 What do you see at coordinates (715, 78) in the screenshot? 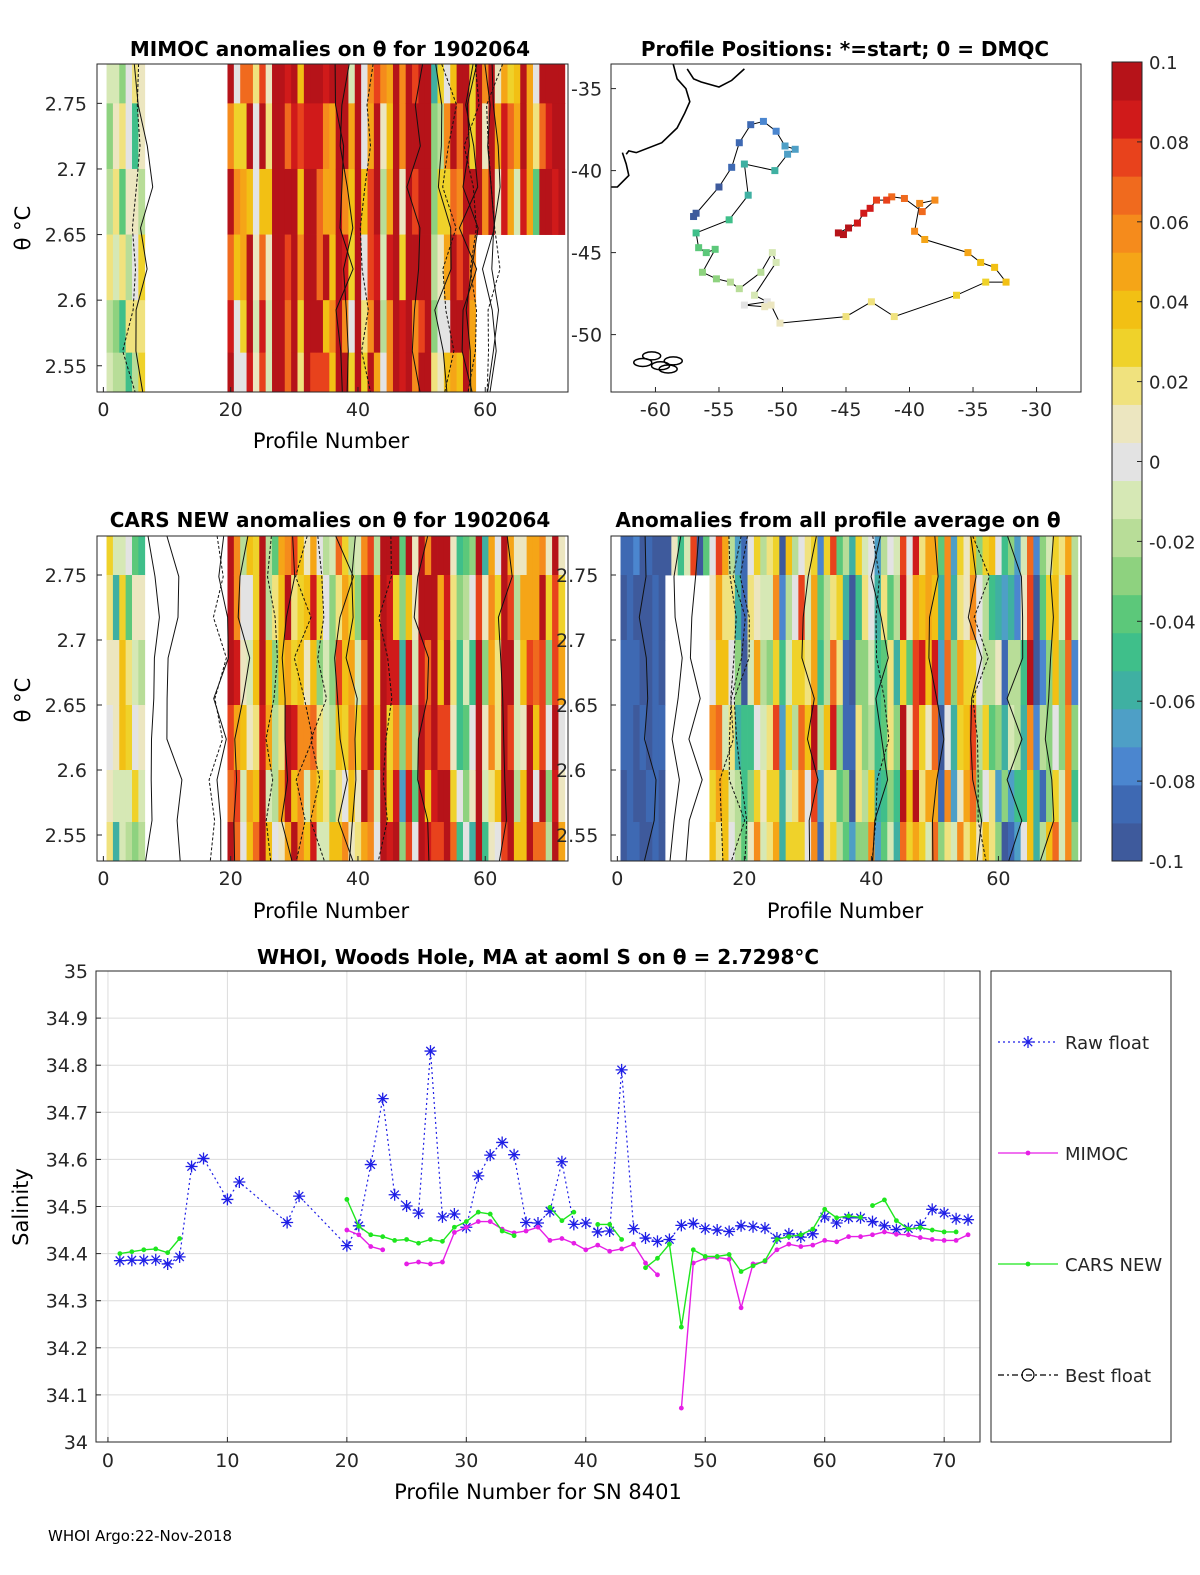
I see `coastline-segment` at bounding box center [715, 78].